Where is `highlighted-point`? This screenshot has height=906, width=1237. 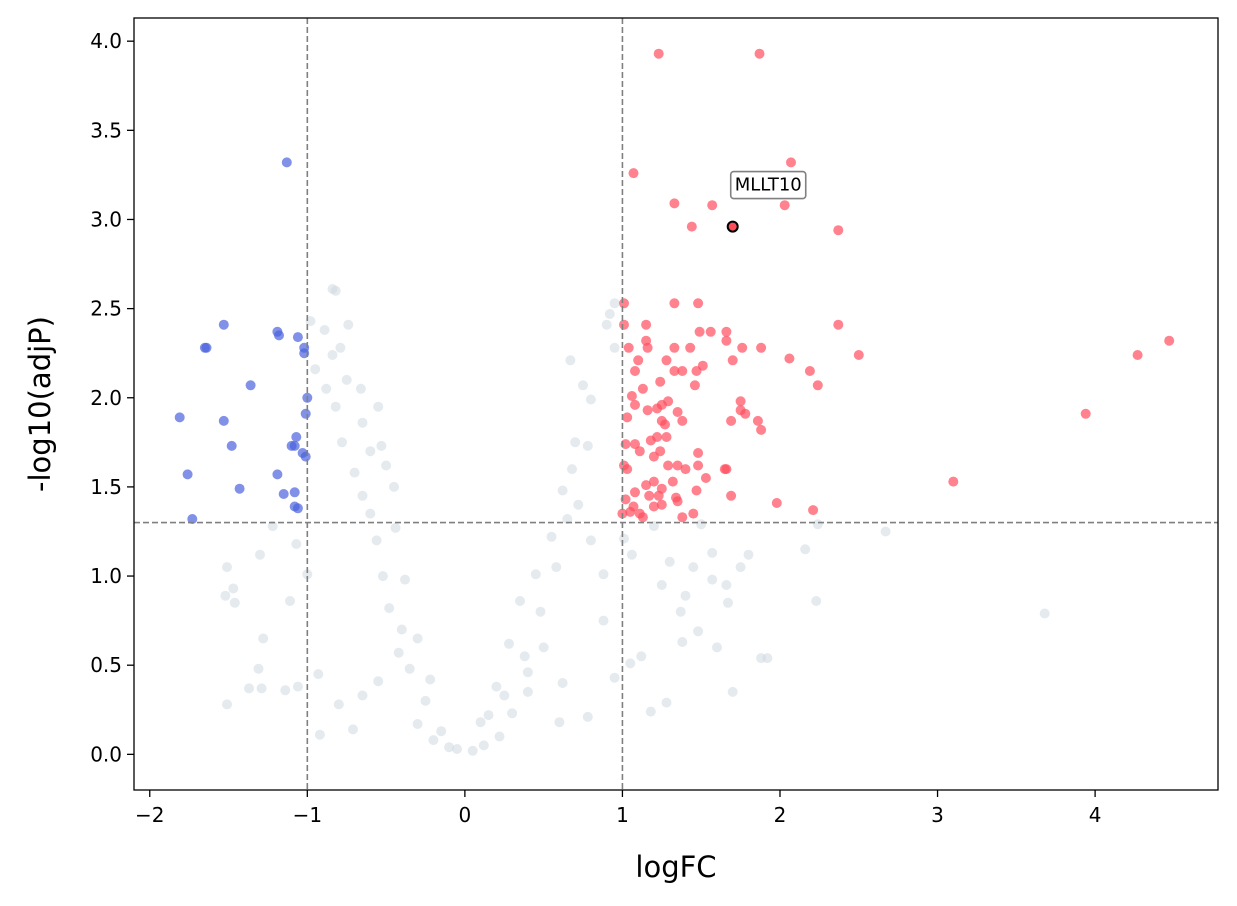 highlighted-point is located at coordinates (732, 226).